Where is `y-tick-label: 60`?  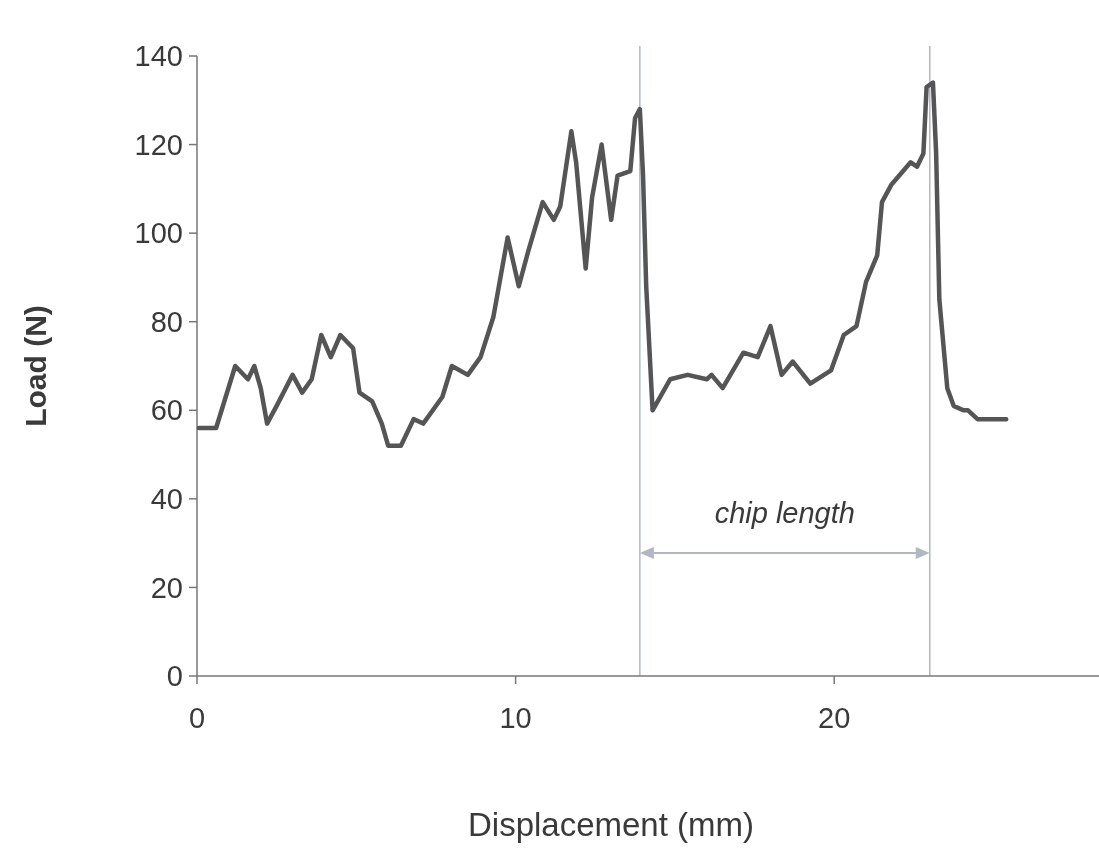
y-tick-label: 60 is located at coordinates (166, 410).